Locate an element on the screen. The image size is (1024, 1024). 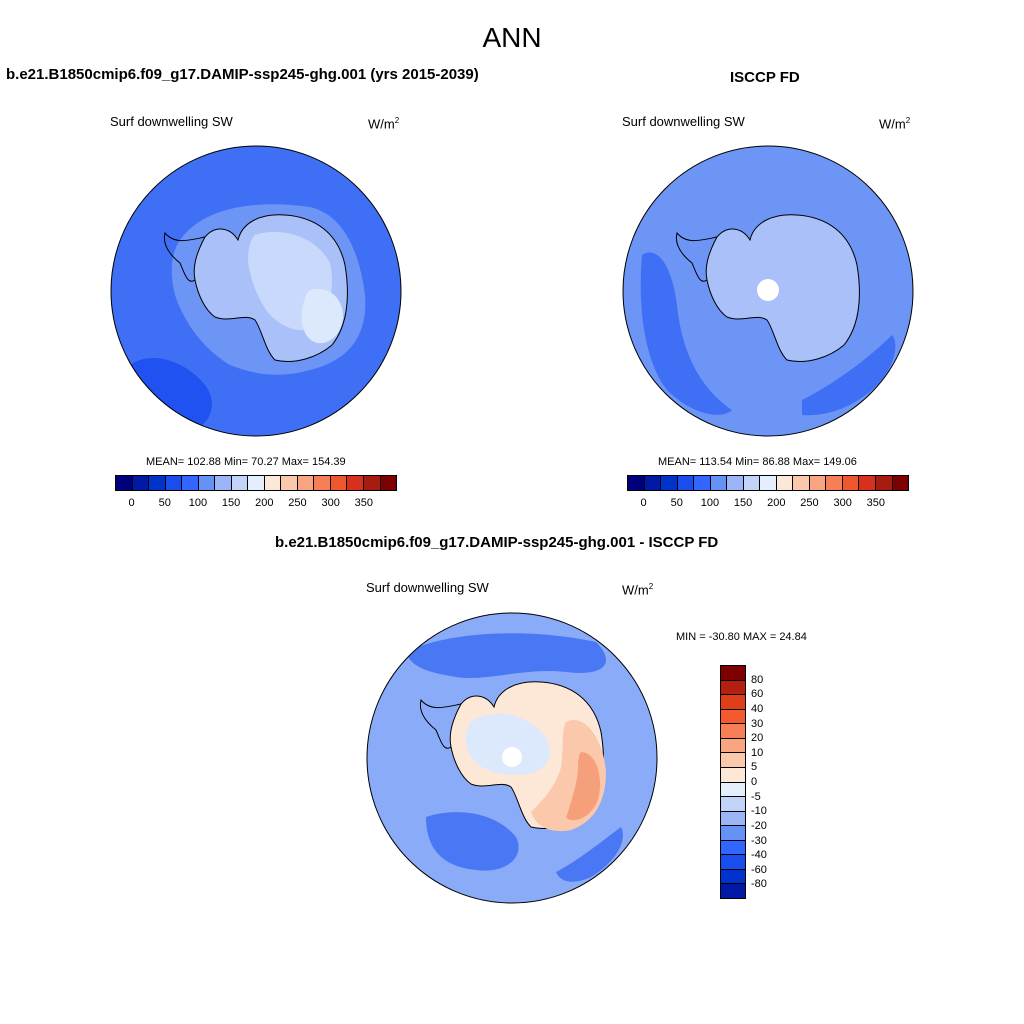
obs-polar-map is located at coordinates (768, 291).